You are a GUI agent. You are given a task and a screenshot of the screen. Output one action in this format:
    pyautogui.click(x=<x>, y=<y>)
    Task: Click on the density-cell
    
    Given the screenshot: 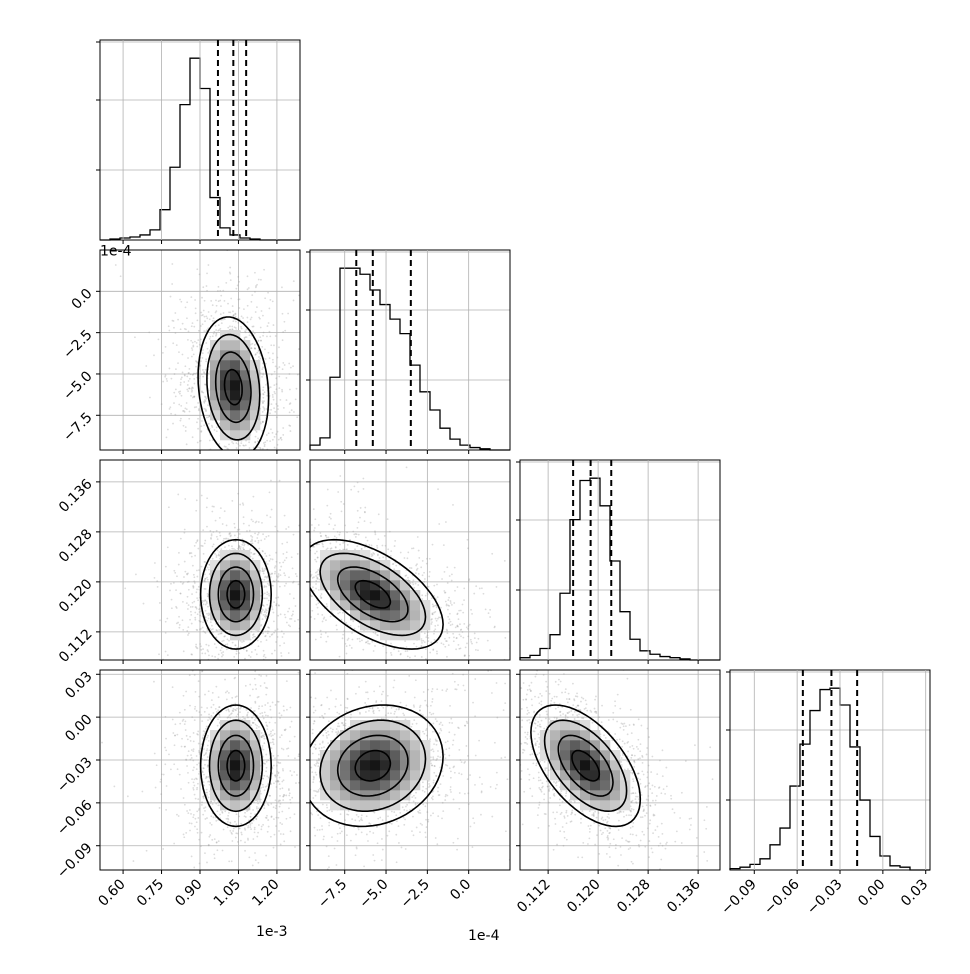 What is the action you would take?
    pyautogui.click(x=225, y=425)
    